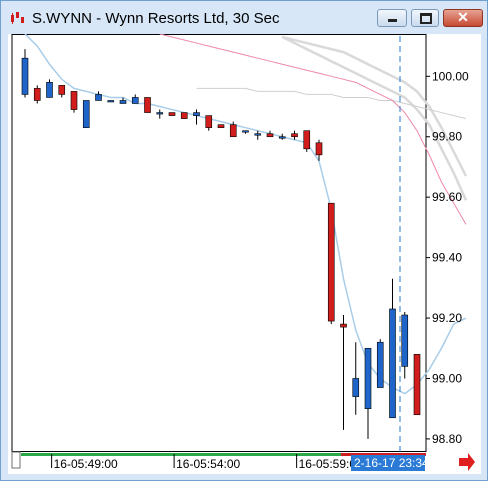 The image size is (488, 481). What do you see at coordinates (383, 454) in the screenshot?
I see `progress-bar-tail` at bounding box center [383, 454].